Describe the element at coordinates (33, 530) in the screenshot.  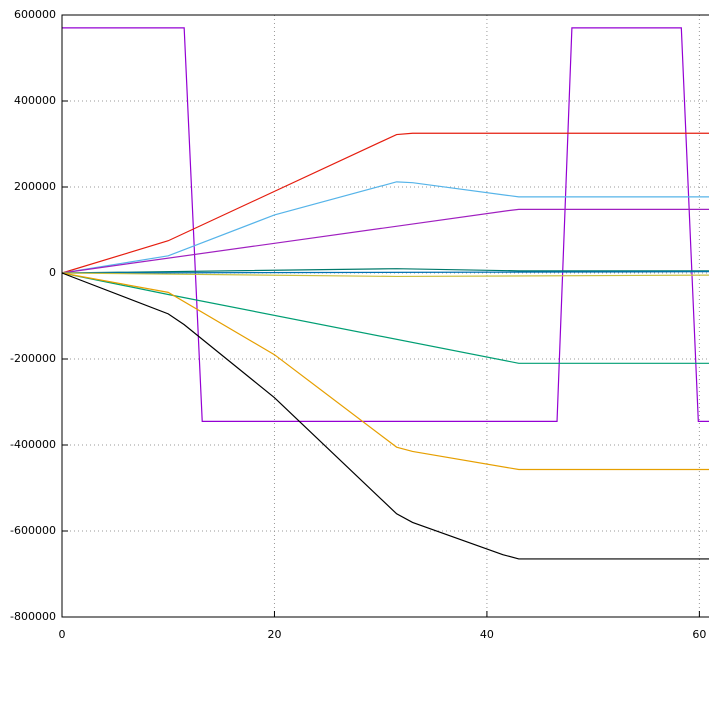
I see `y-tick-label: -600000` at that location.